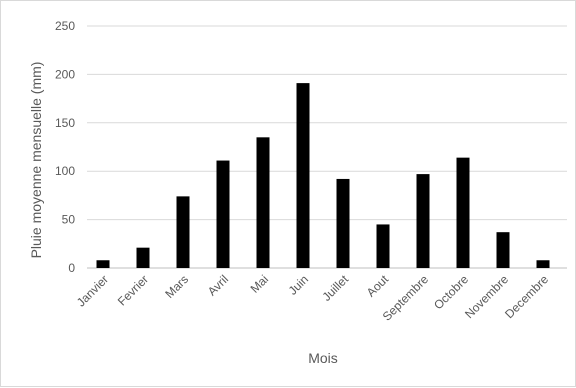 The width and height of the screenshot is (576, 388). I want to click on bar-novembre, so click(503, 250).